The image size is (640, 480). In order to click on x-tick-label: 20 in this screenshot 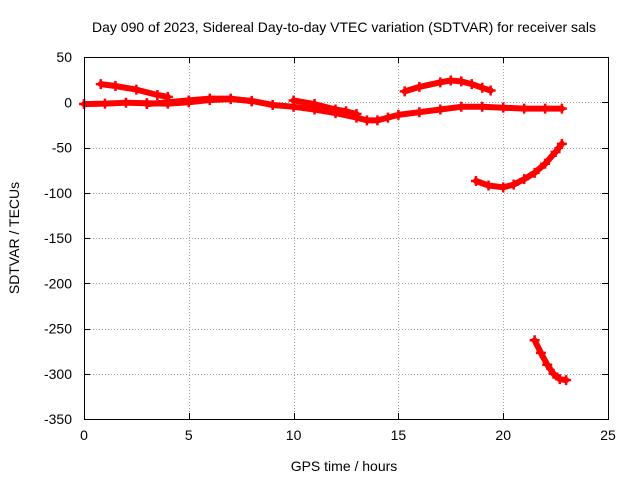, I will do `click(503, 435)`.